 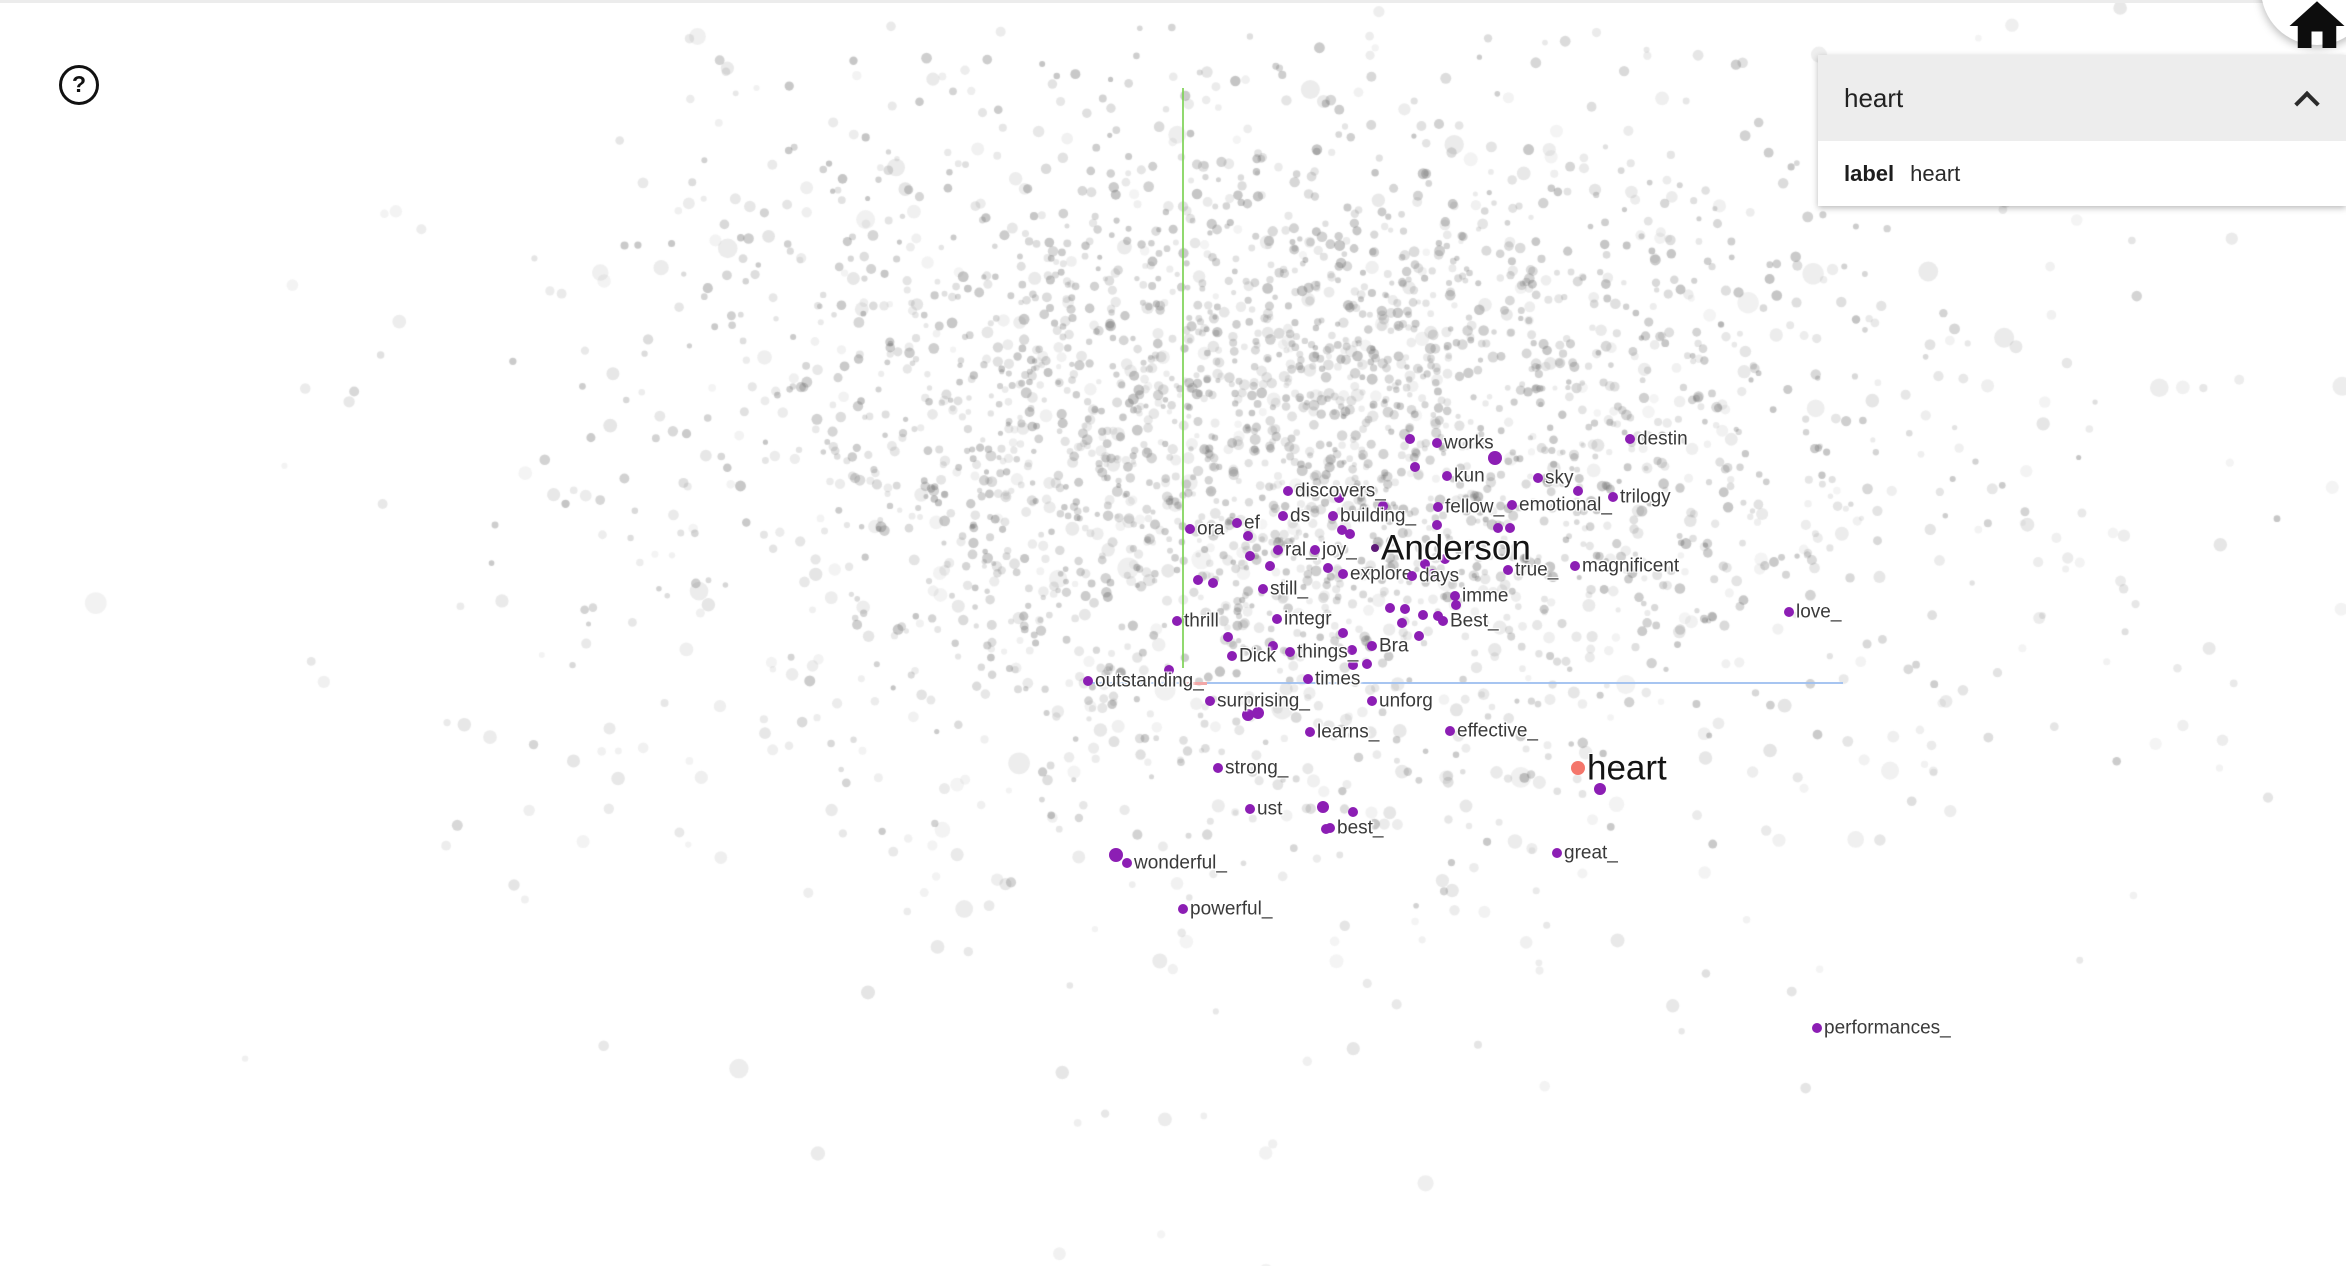 What do you see at coordinates (1378, 516) in the screenshot?
I see `point-label-building_: building_` at bounding box center [1378, 516].